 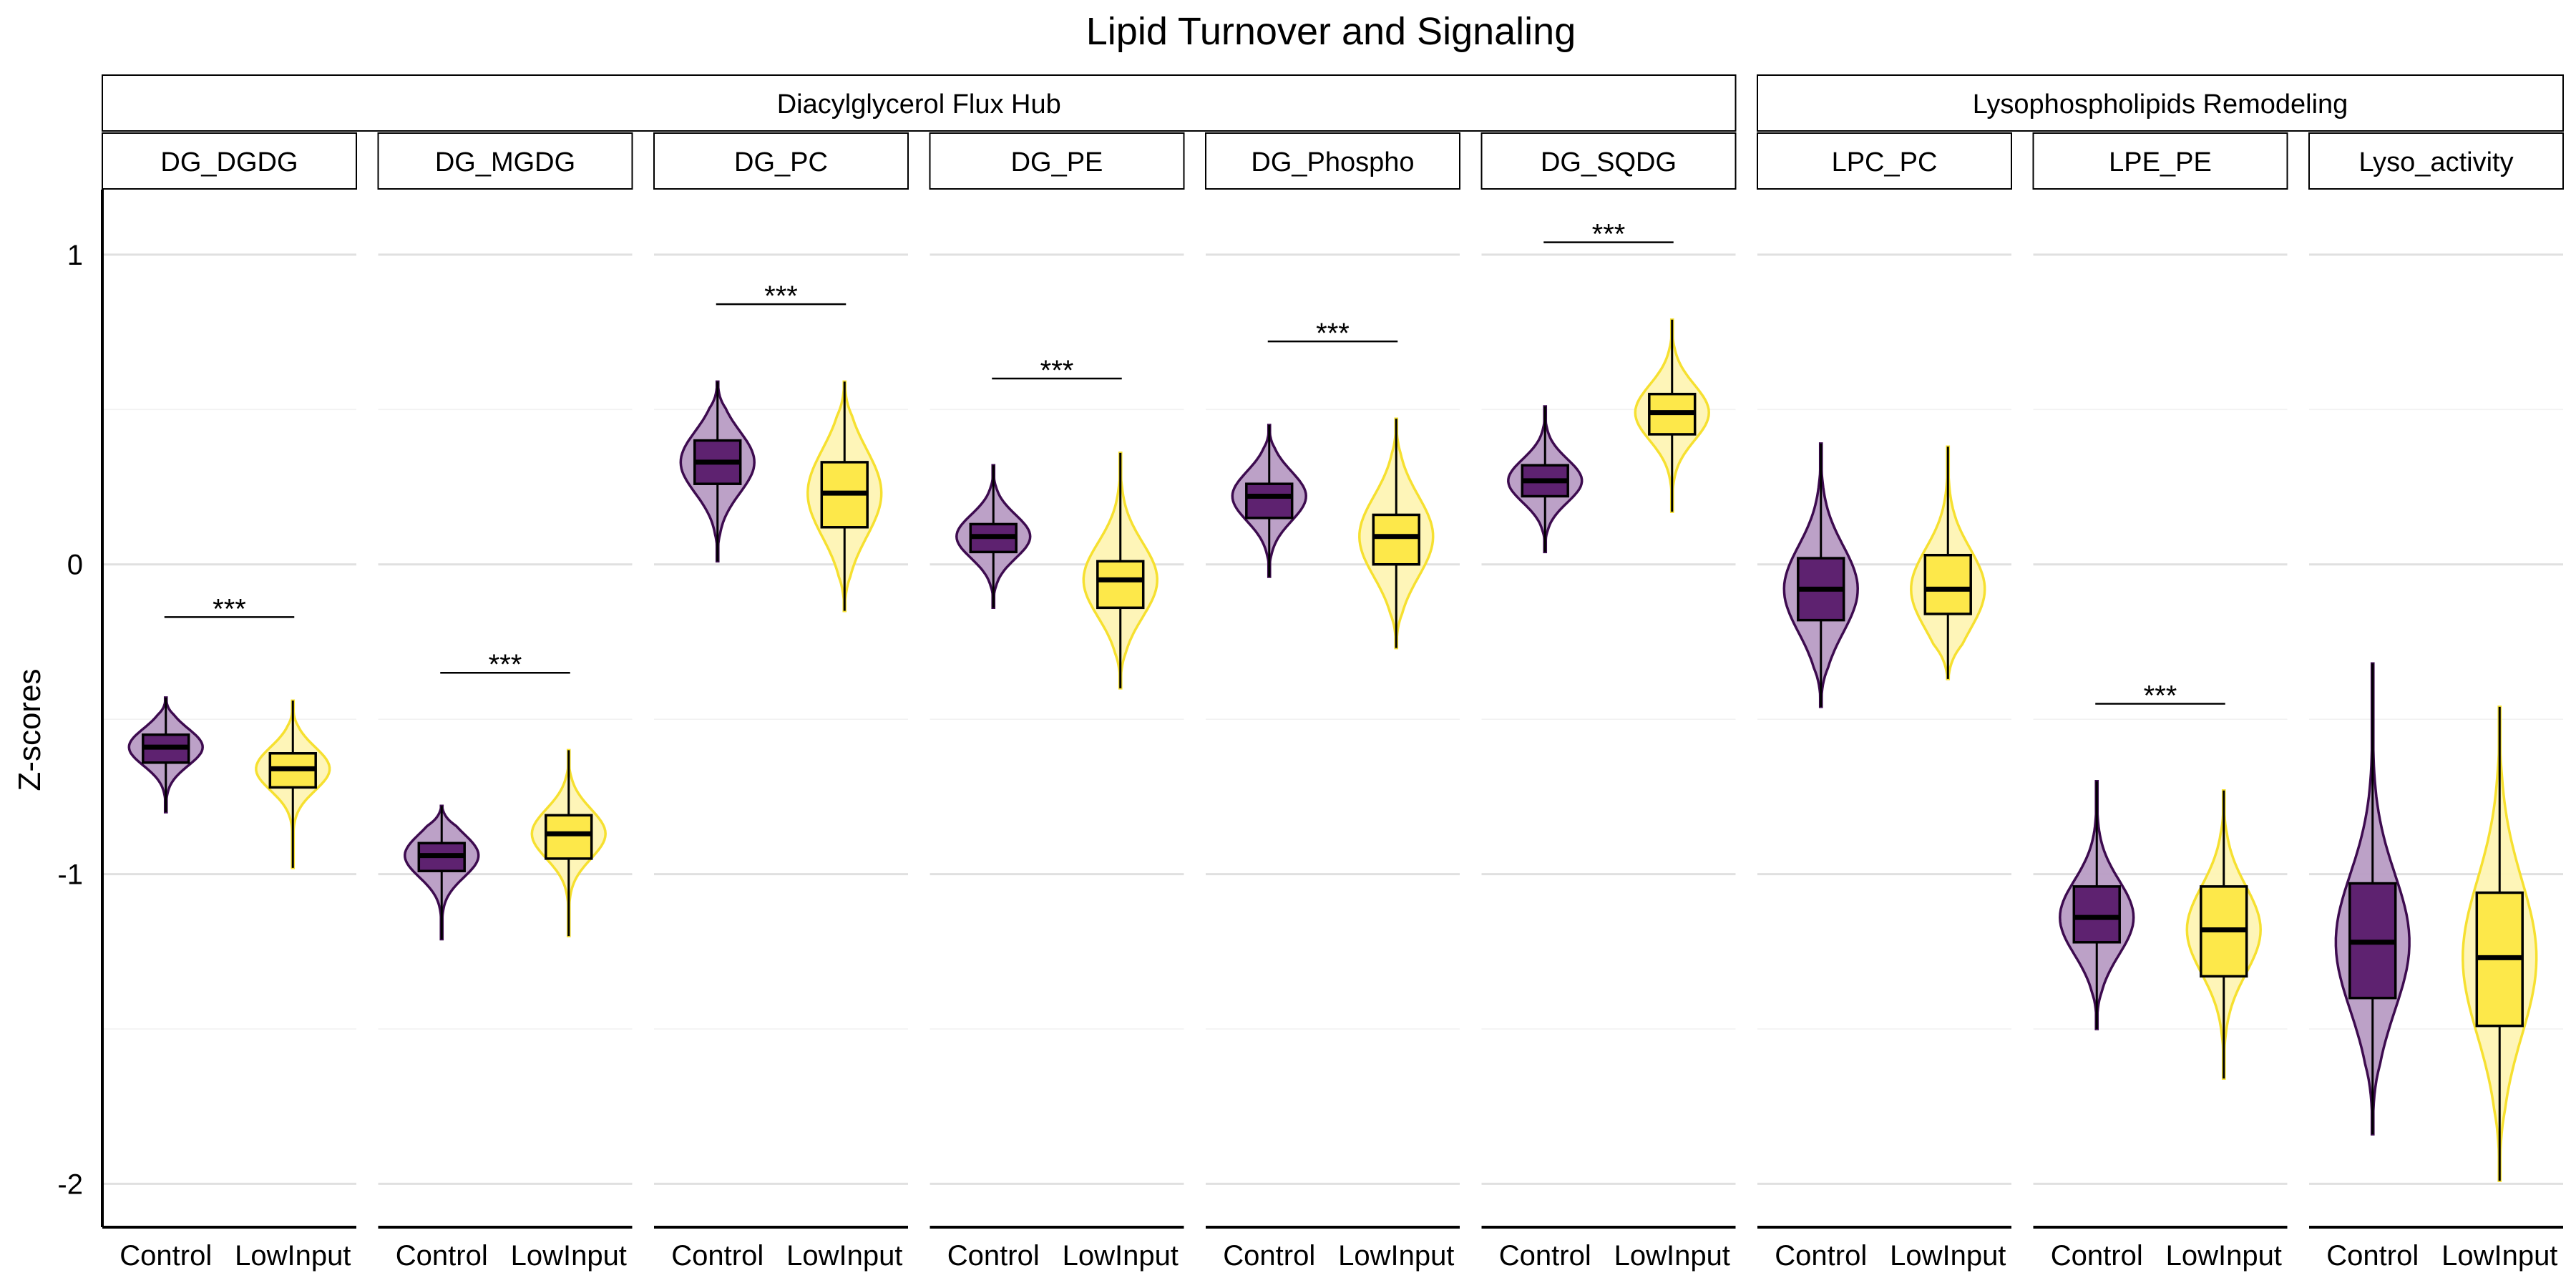 I want to click on panel-strip-label: DG_MGDG, so click(x=505, y=162).